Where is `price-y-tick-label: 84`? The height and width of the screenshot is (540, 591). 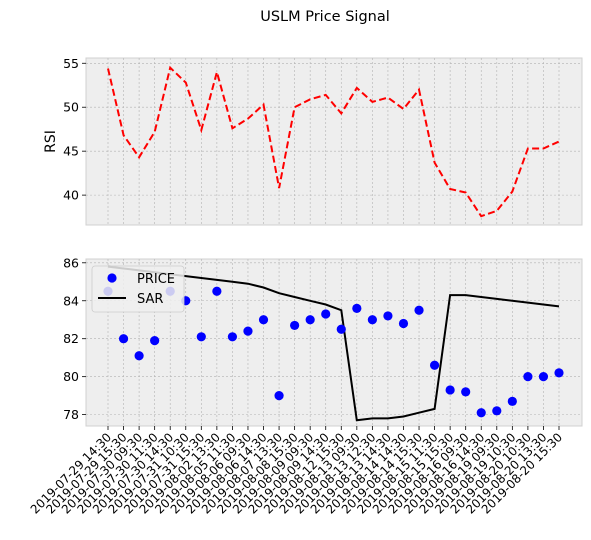
price-y-tick-label: 84 is located at coordinates (71, 300).